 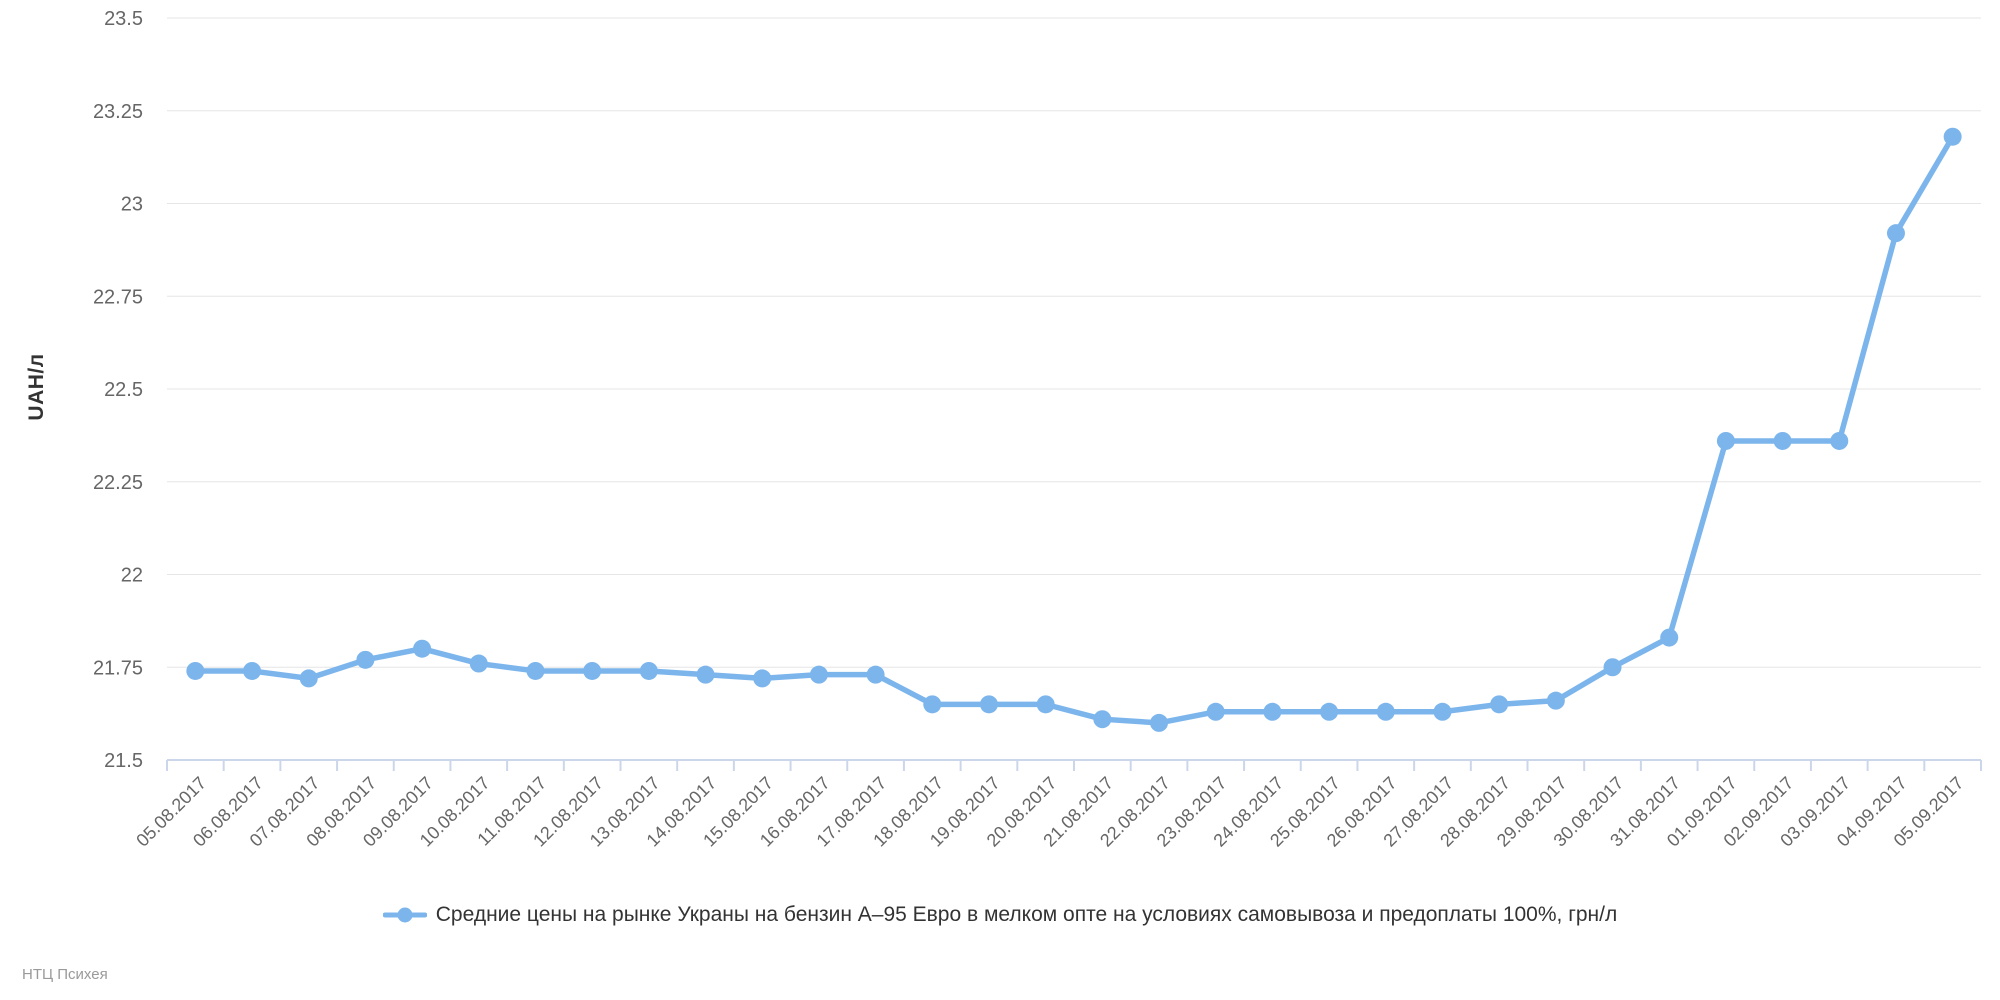 I want to click on y-axis-tick-label: 22.75, so click(x=118, y=297).